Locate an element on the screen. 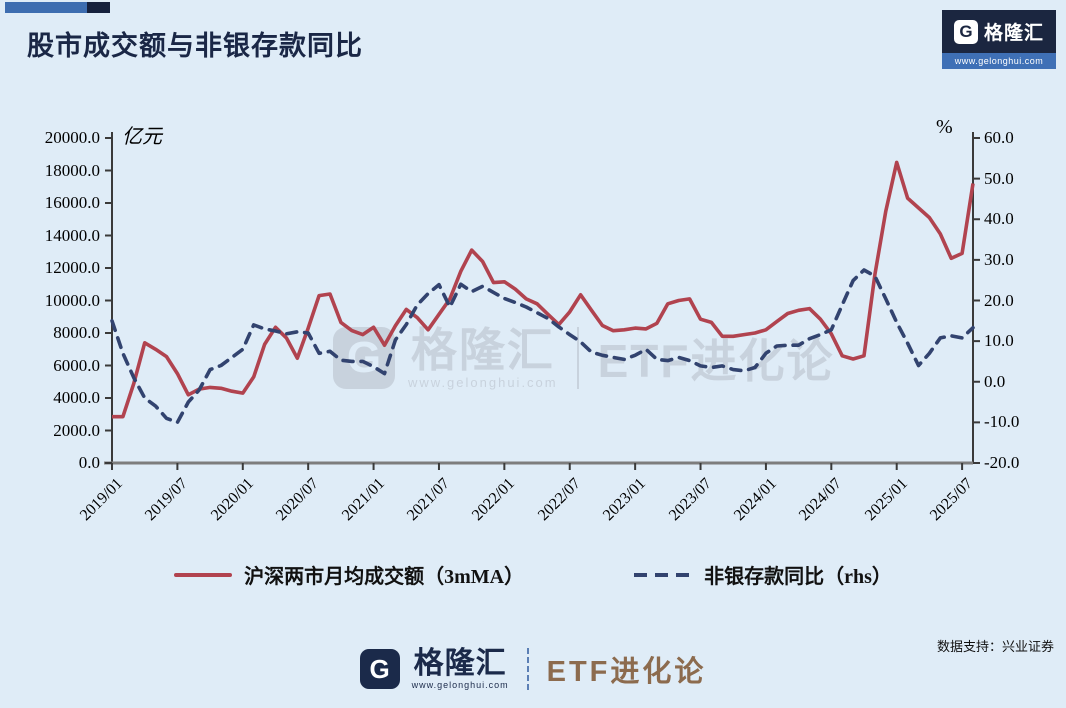  right-axis-tick: 50.0 is located at coordinates (999, 178).